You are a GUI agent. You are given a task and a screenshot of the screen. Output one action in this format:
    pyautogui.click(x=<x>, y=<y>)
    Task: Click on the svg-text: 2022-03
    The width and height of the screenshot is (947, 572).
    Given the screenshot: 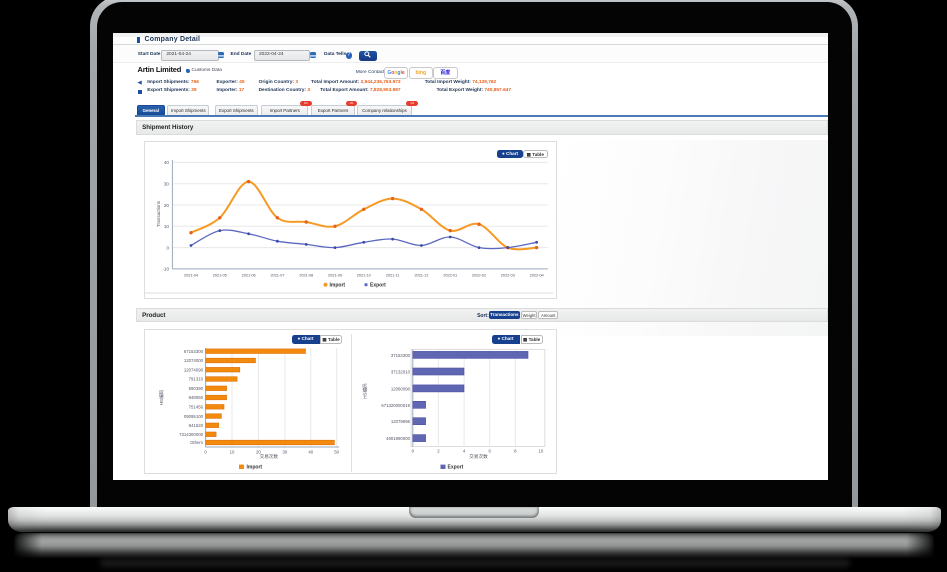 What is the action you would take?
    pyautogui.click(x=507, y=275)
    